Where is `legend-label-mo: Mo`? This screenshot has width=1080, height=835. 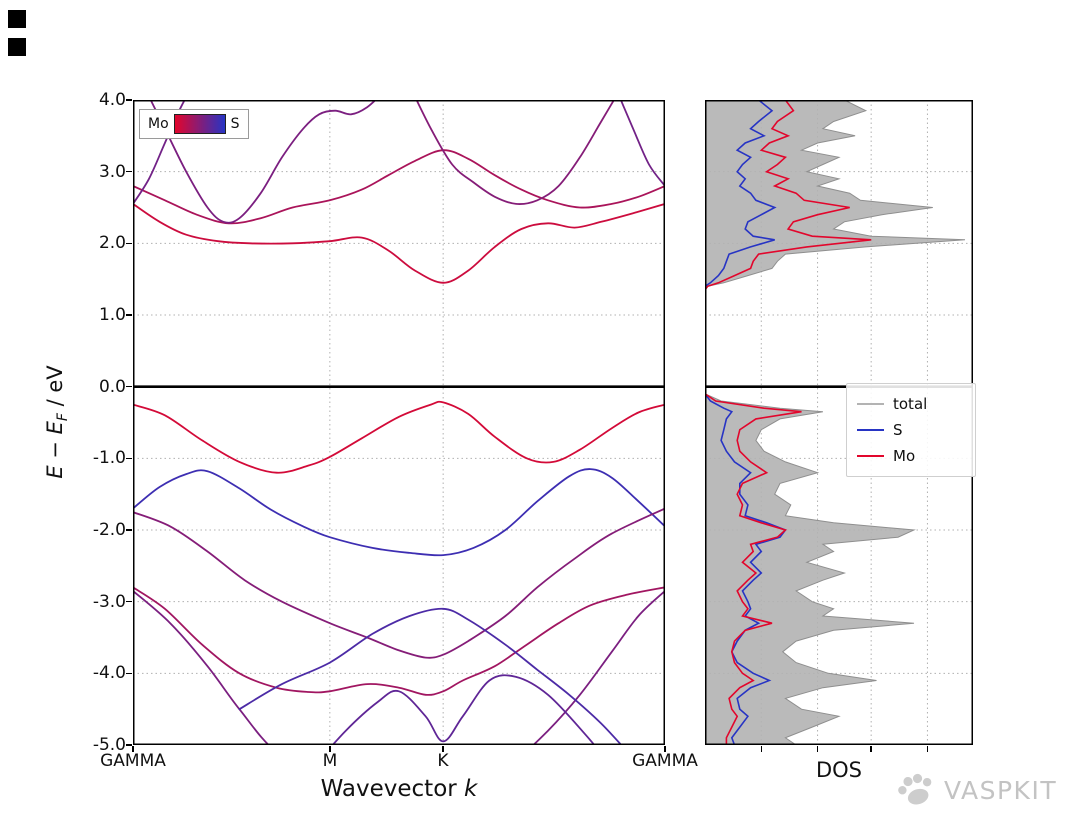 legend-label-mo: Mo is located at coordinates (904, 456).